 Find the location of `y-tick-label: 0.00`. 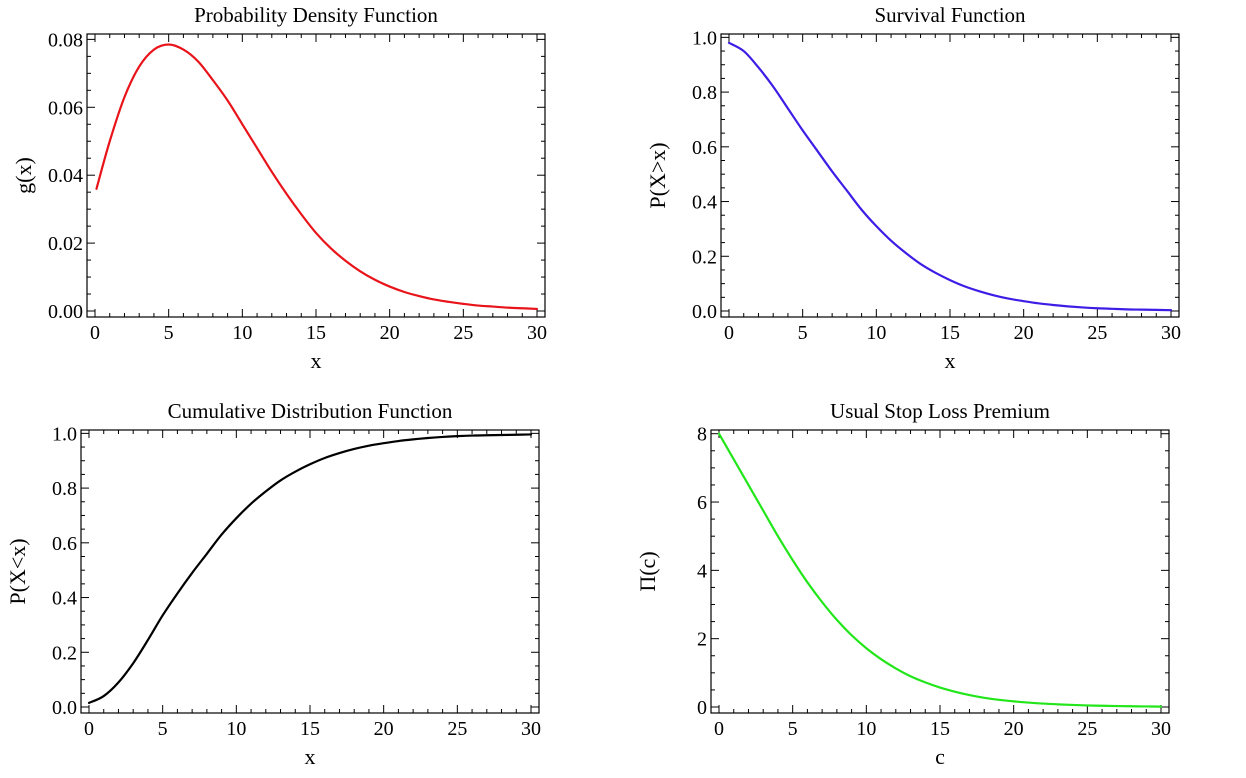

y-tick-label: 0.00 is located at coordinates (65, 312).